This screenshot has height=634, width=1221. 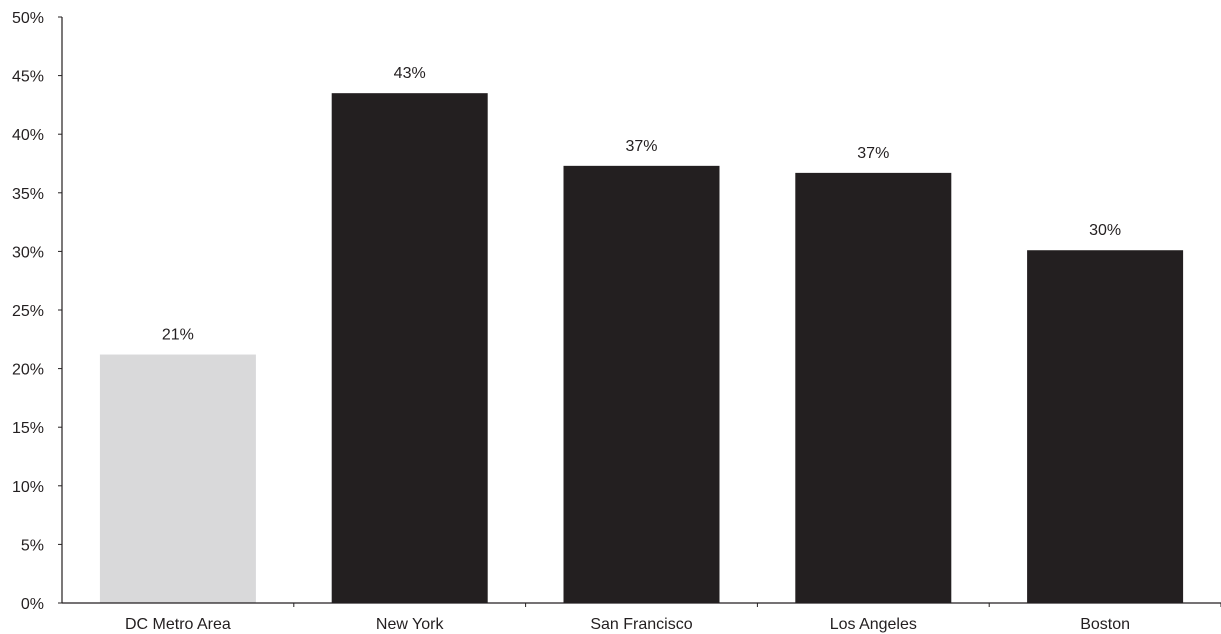 I want to click on y-tick-label: 40%, so click(x=28, y=135).